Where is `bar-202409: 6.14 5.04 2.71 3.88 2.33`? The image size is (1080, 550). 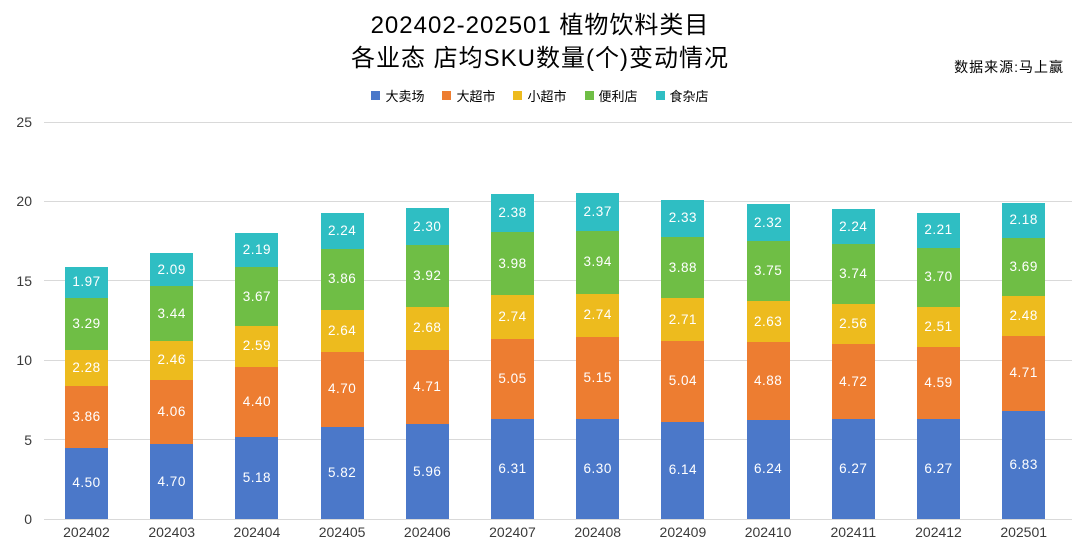 bar-202409: 6.14 5.04 2.71 3.88 2.33 is located at coordinates (683, 359).